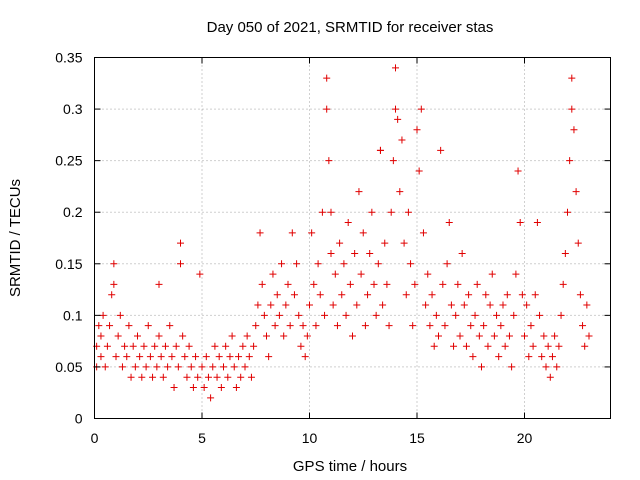  Describe the element at coordinates (68, 161) in the screenshot. I see `y-tick-label: 0.25` at that location.